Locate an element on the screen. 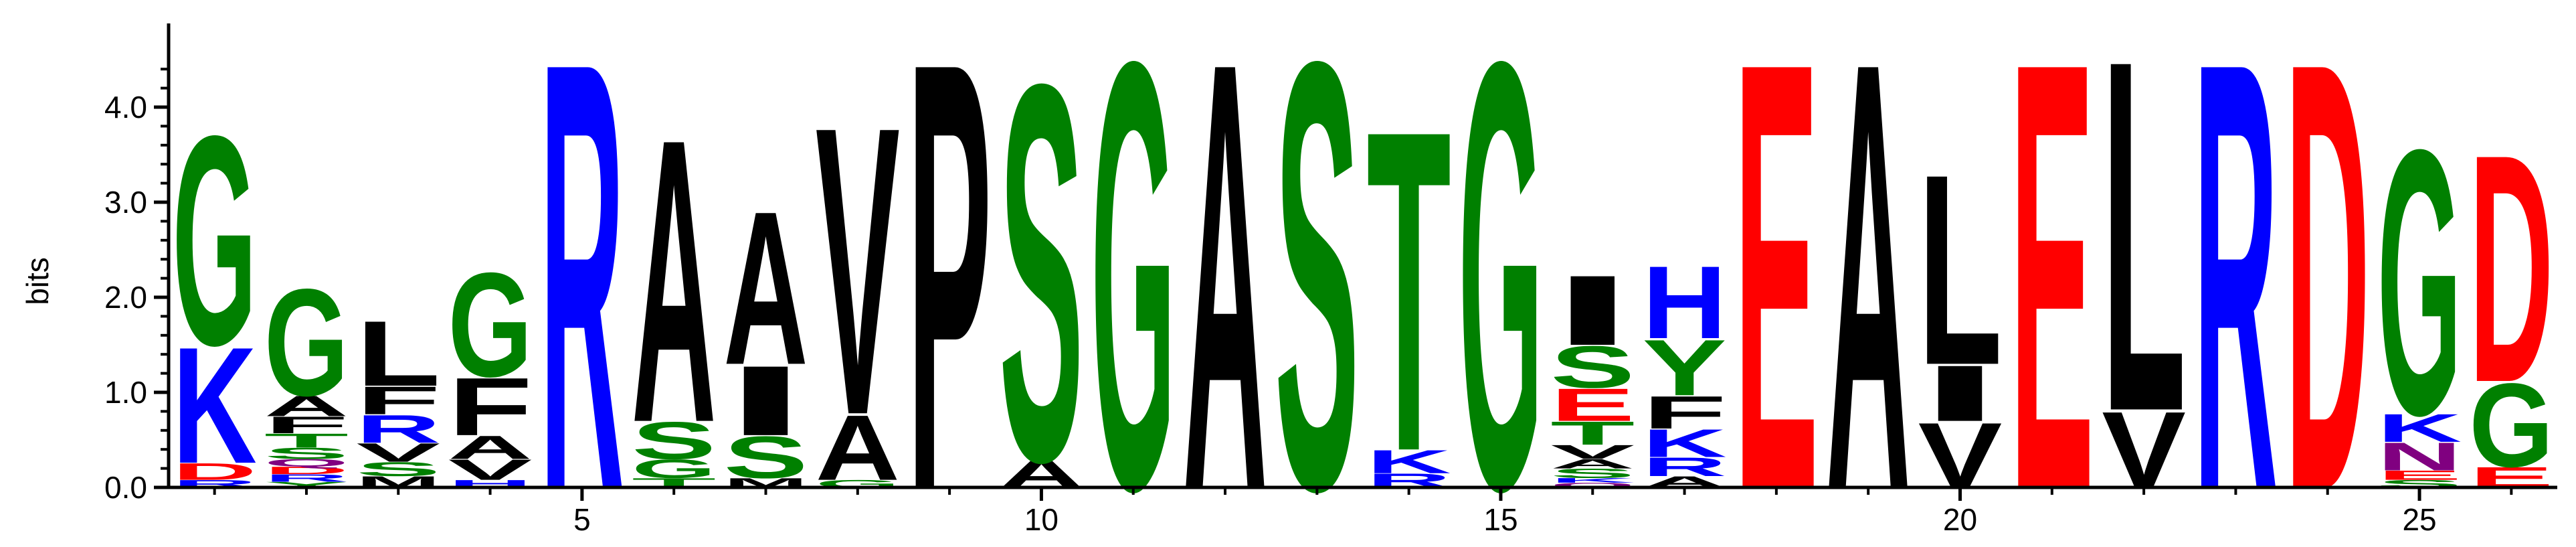  y-ticks: 0.0 1.0 2.0 3.0 4.0 is located at coordinates (136, 286).